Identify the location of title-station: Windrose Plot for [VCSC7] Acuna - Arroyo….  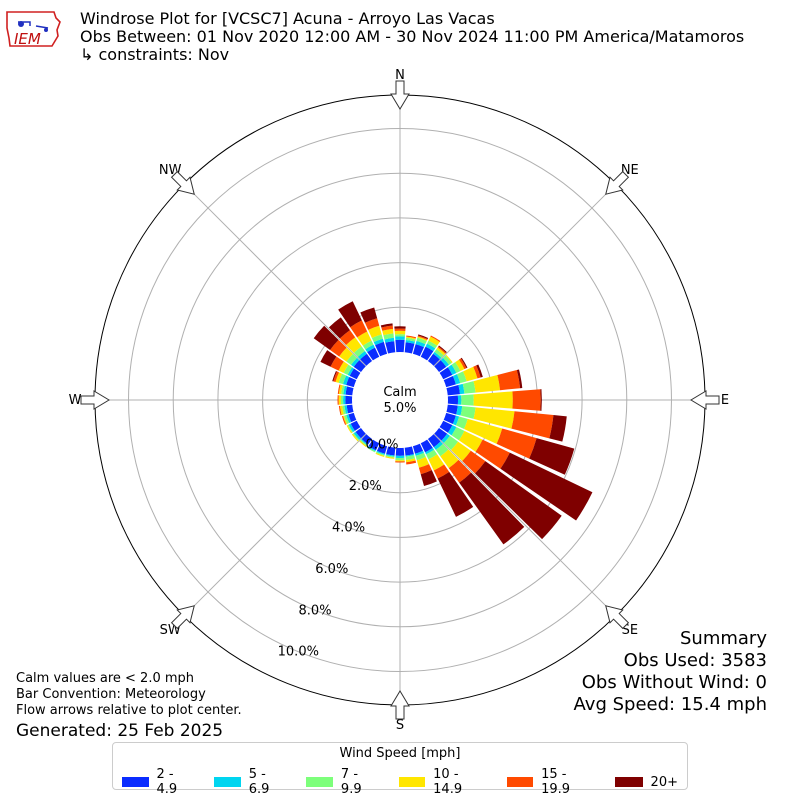
(287, 18).